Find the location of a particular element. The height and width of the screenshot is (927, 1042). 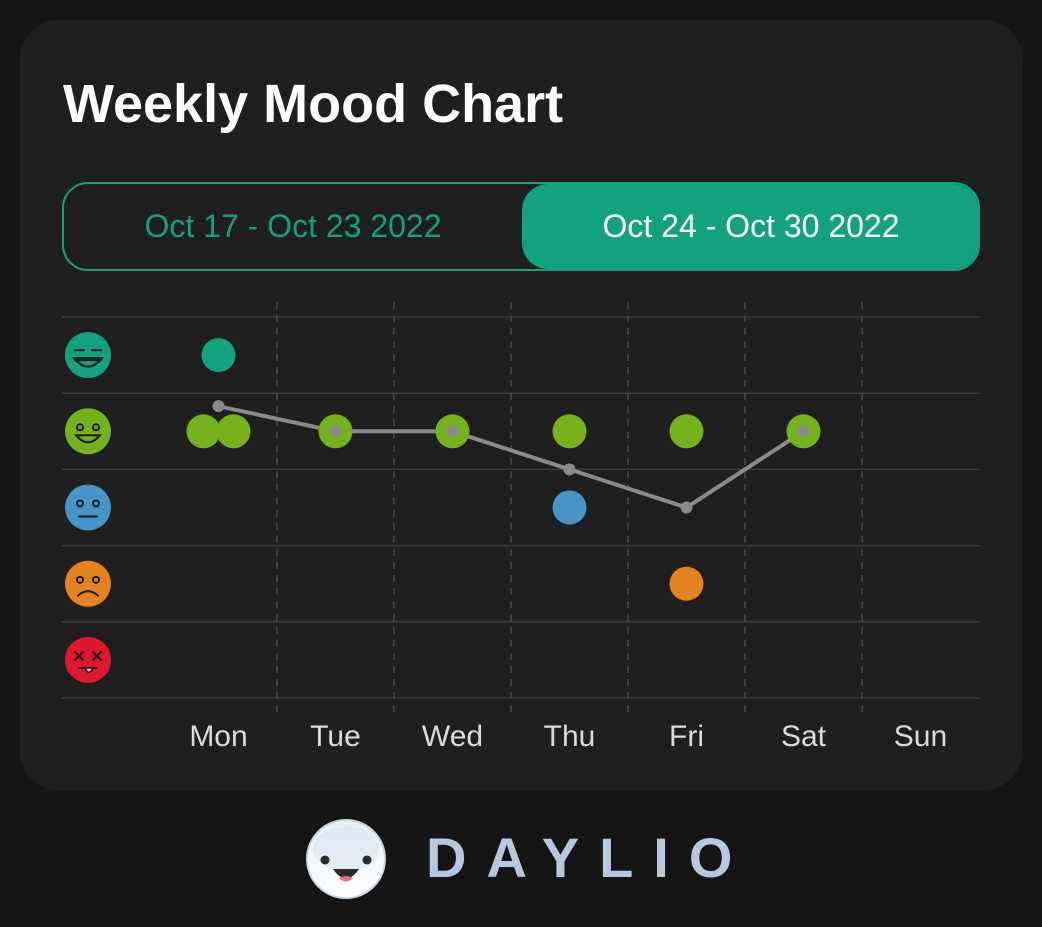

awful-face-icon is located at coordinates (88, 659).